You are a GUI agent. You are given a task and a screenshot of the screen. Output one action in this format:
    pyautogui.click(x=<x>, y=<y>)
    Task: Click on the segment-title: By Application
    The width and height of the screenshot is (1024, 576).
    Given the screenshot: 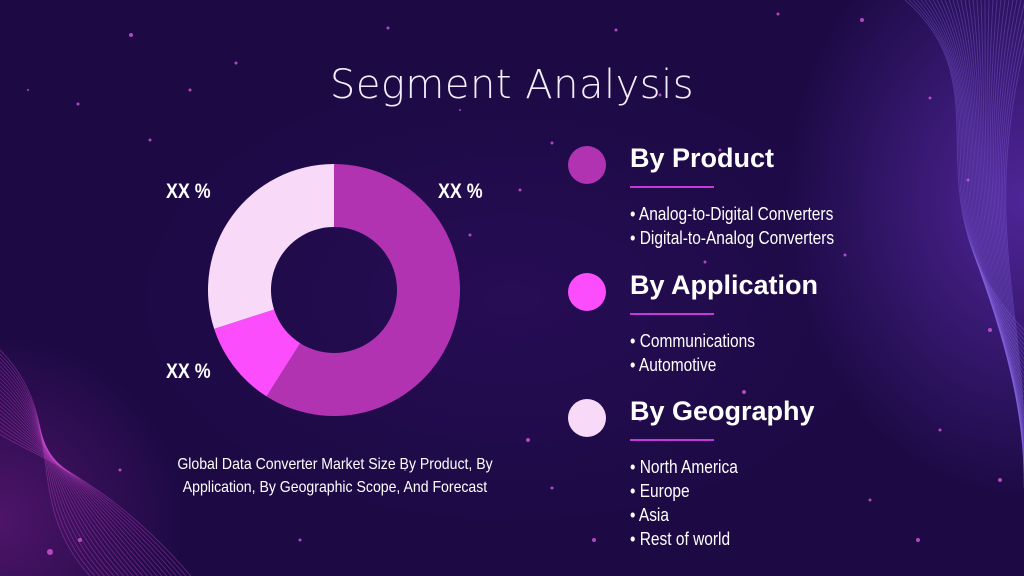 What is the action you would take?
    pyautogui.click(x=724, y=285)
    